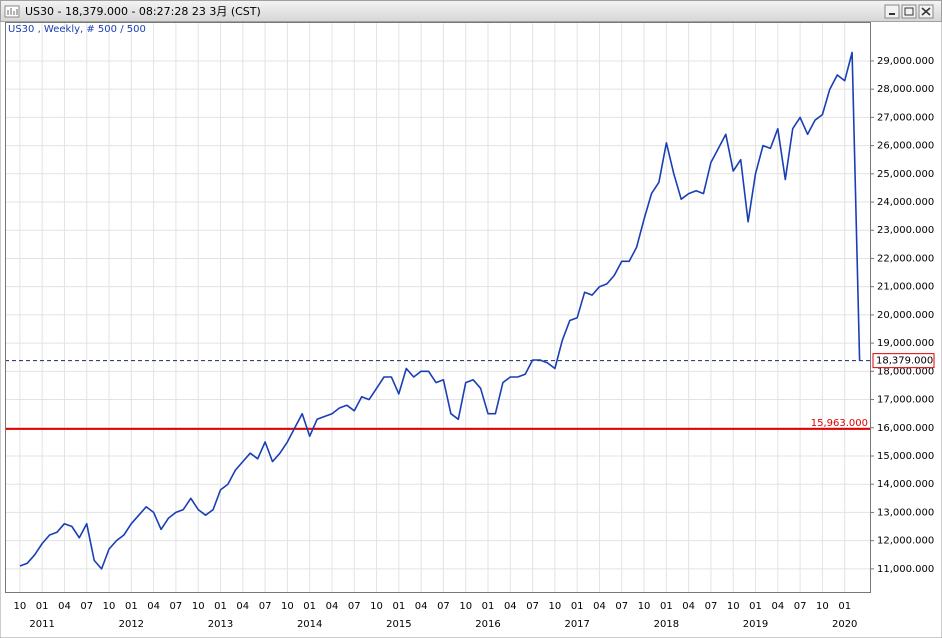  I want to click on y-tick-label: 14,000.000, so click(905, 484).